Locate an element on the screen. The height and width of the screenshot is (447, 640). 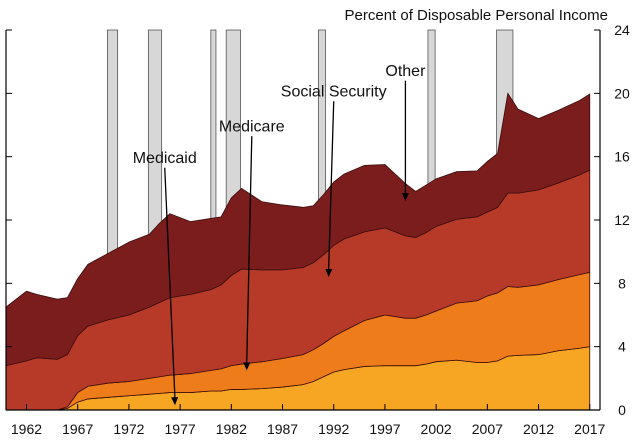
y-tick-label-24: 24 is located at coordinates (622, 30).